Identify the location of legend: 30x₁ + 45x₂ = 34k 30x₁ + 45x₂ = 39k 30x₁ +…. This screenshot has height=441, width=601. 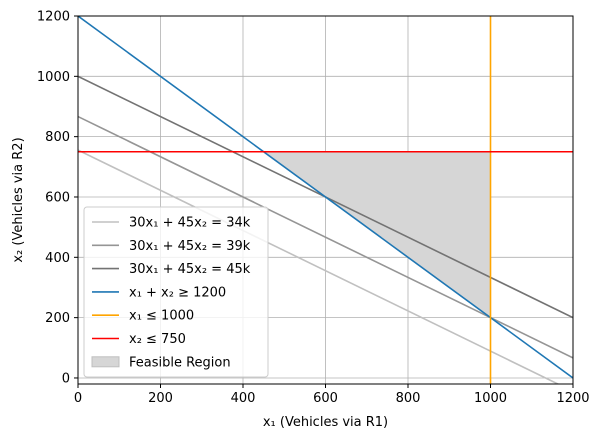
(176, 292).